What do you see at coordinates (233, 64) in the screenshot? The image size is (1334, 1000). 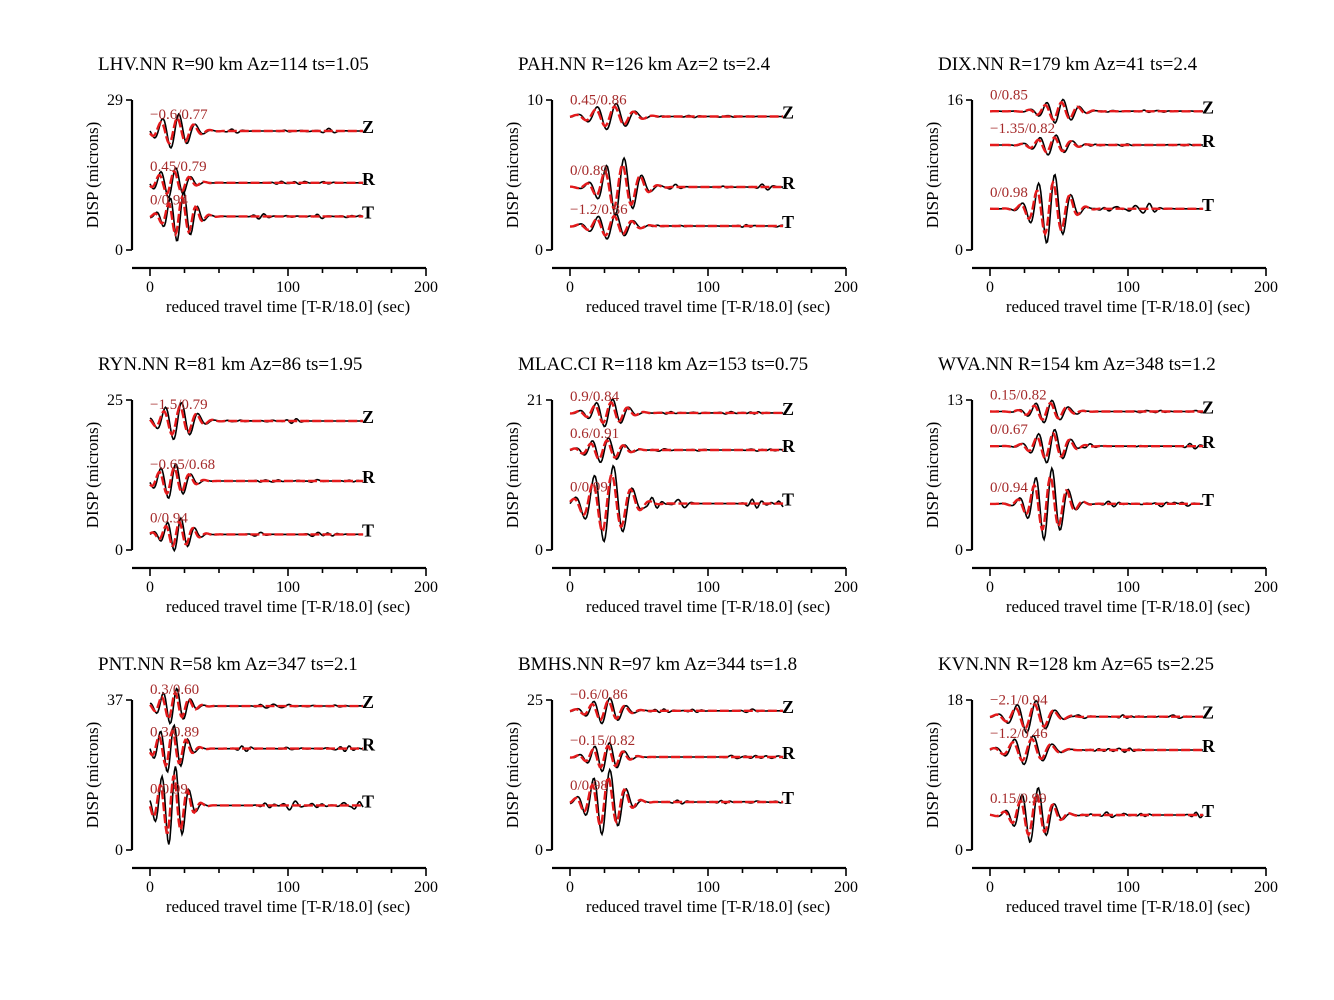 I see `subplot-title: LHV.NN R=90 km Az=114 ts=1.05` at bounding box center [233, 64].